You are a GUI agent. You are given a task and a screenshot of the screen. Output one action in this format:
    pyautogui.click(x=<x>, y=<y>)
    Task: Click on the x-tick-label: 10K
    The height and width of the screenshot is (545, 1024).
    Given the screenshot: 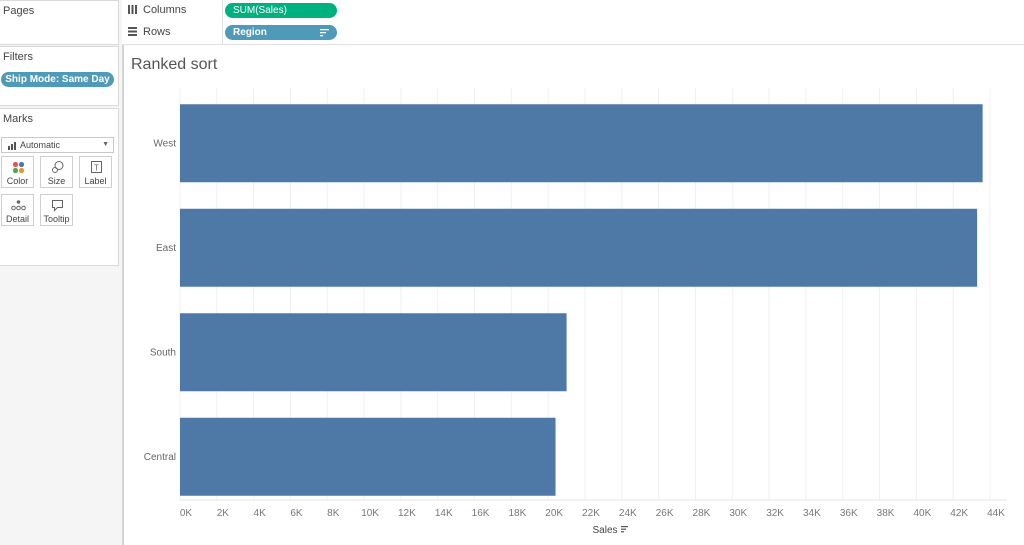 What is the action you would take?
    pyautogui.click(x=370, y=513)
    